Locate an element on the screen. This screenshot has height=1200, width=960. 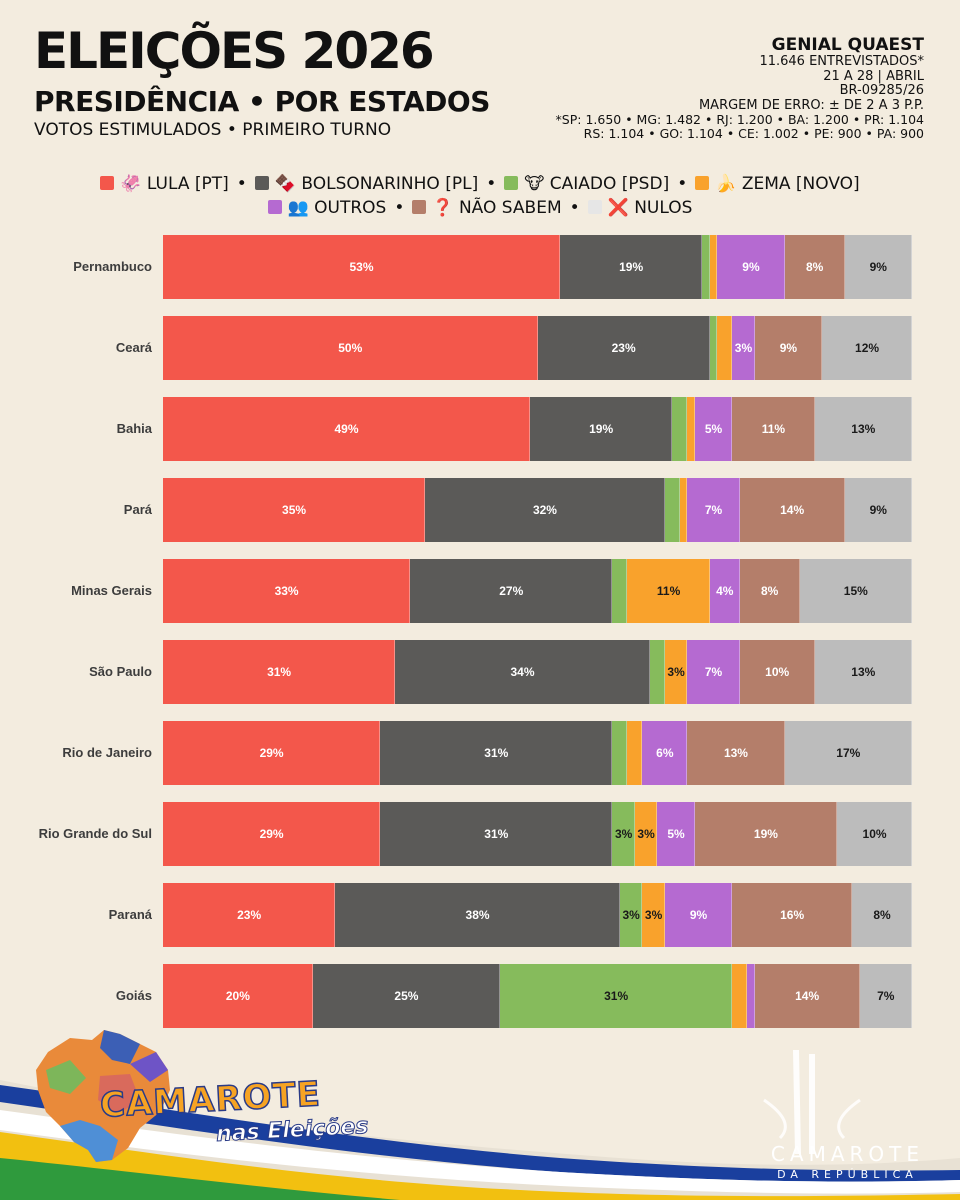
bar-segment-outros: 6% is located at coordinates (665, 753).